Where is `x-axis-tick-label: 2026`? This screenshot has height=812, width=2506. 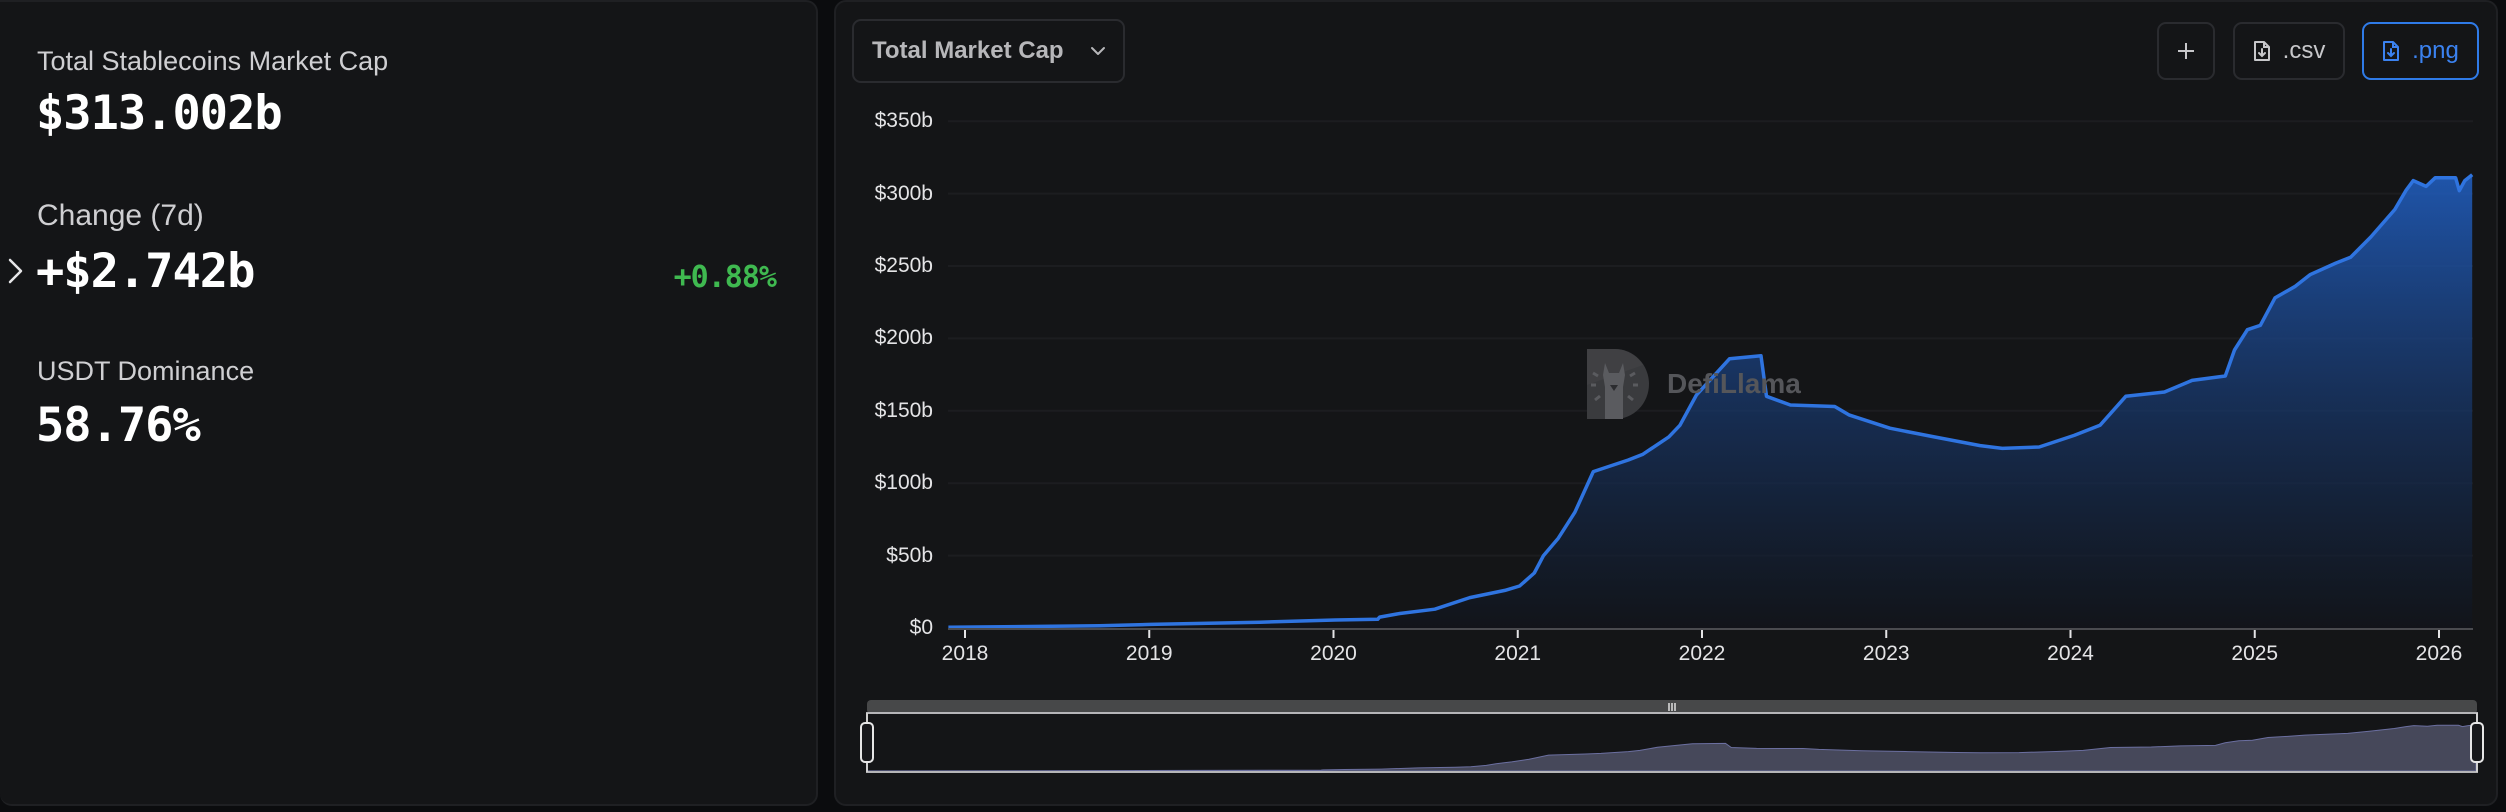 x-axis-tick-label: 2026 is located at coordinates (2439, 653).